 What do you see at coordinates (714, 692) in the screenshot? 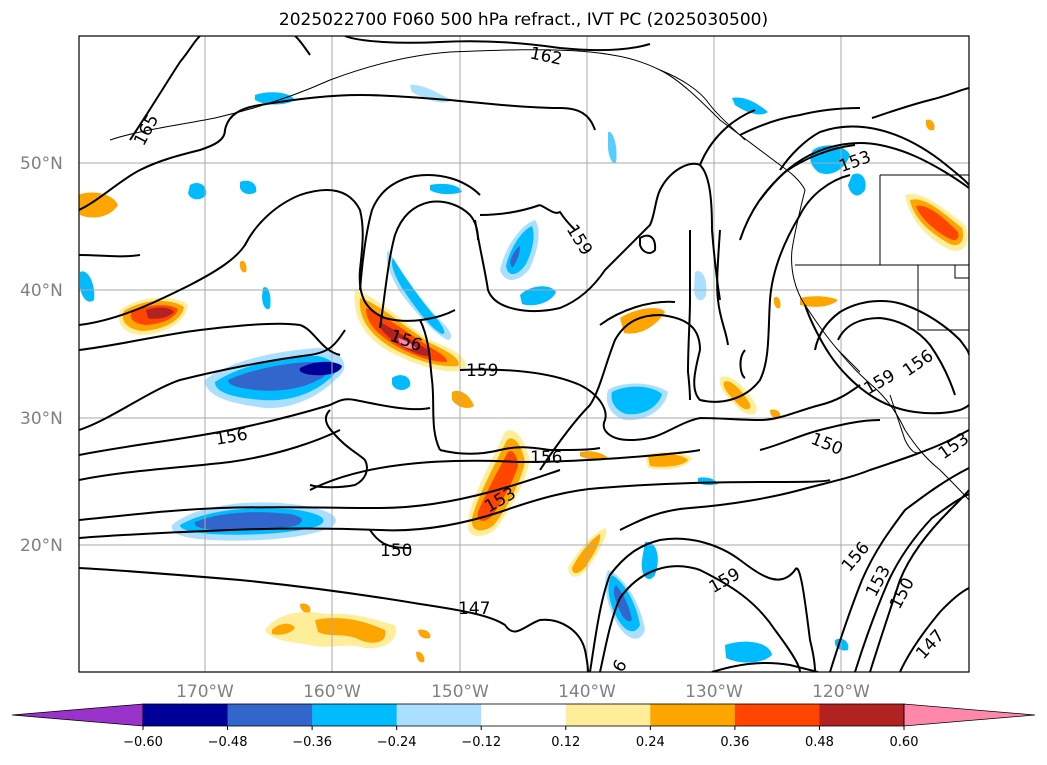
I see `lon-label: 130°W` at bounding box center [714, 692].